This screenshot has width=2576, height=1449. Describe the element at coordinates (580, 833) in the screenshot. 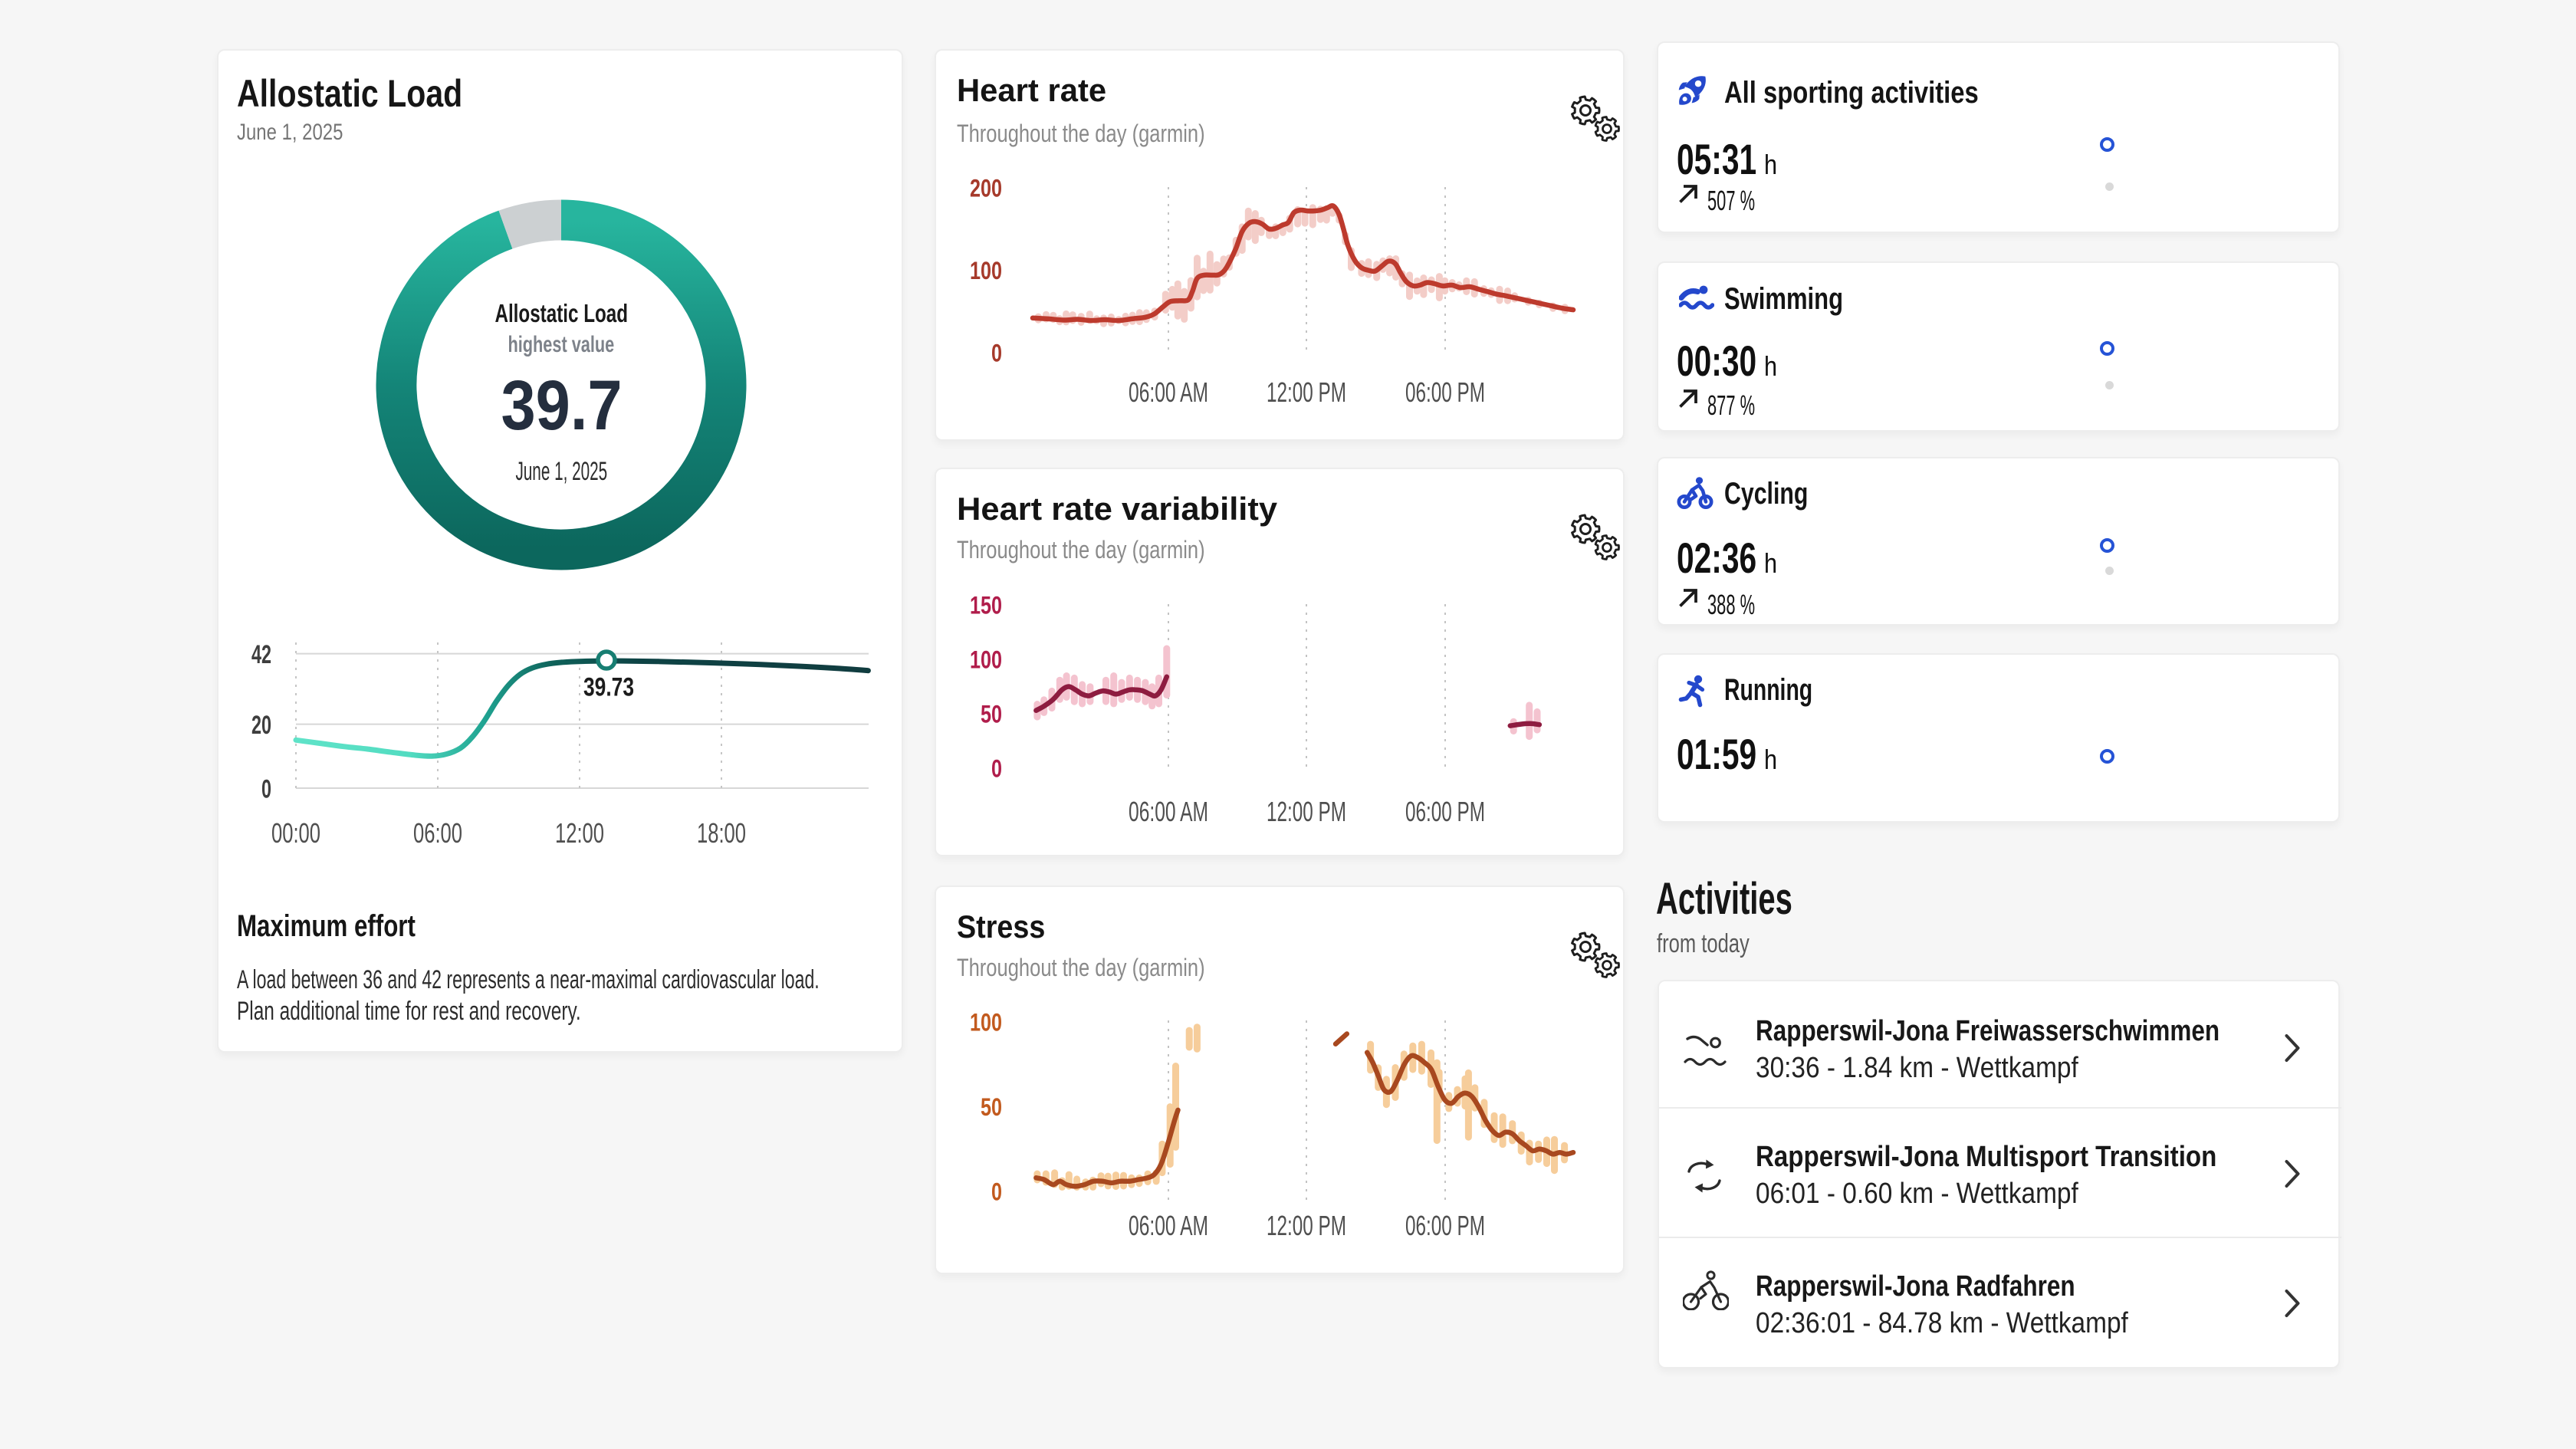

I see `svg-text: 12:00` at that location.